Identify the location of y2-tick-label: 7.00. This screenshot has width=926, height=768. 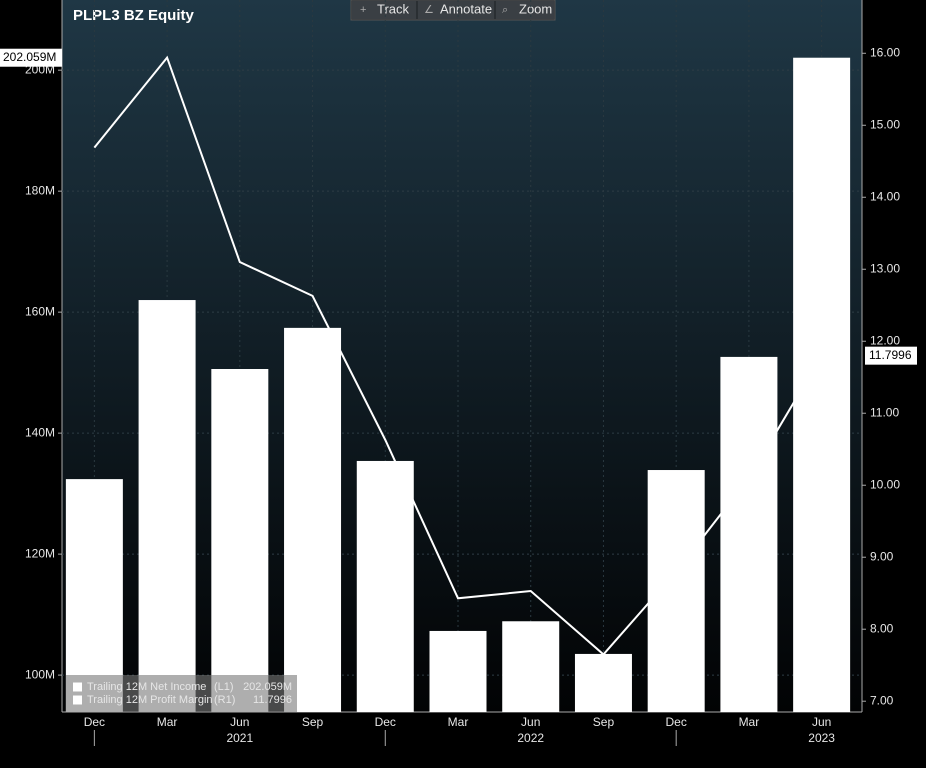
(882, 700).